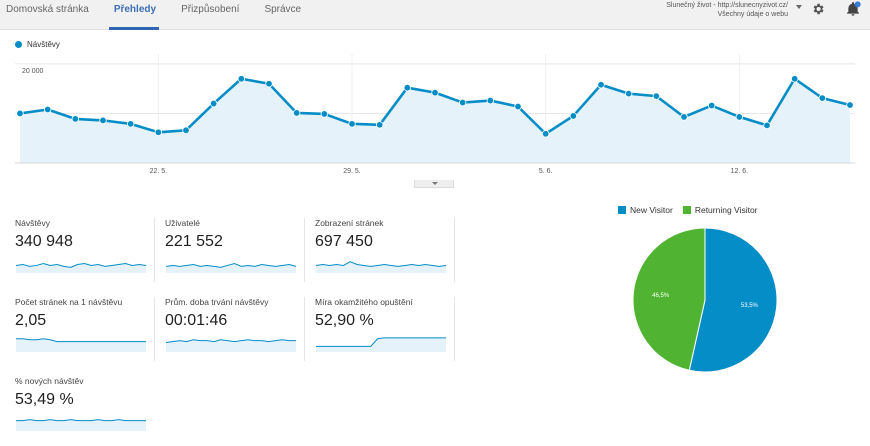  I want to click on tab-admin: Správce, so click(283, 9).